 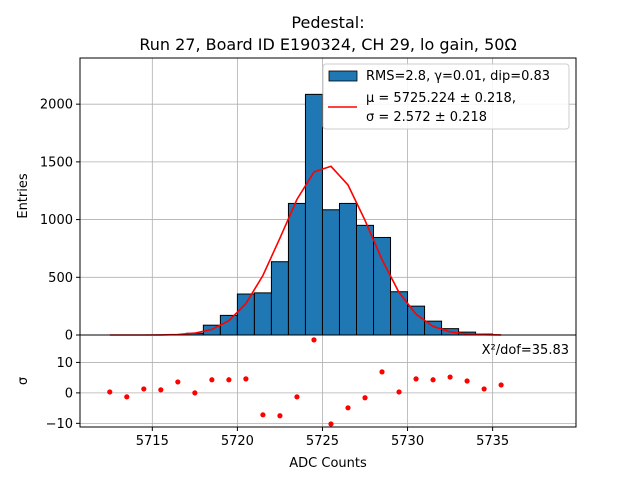 I want to click on residual-points, so click(x=305, y=382).